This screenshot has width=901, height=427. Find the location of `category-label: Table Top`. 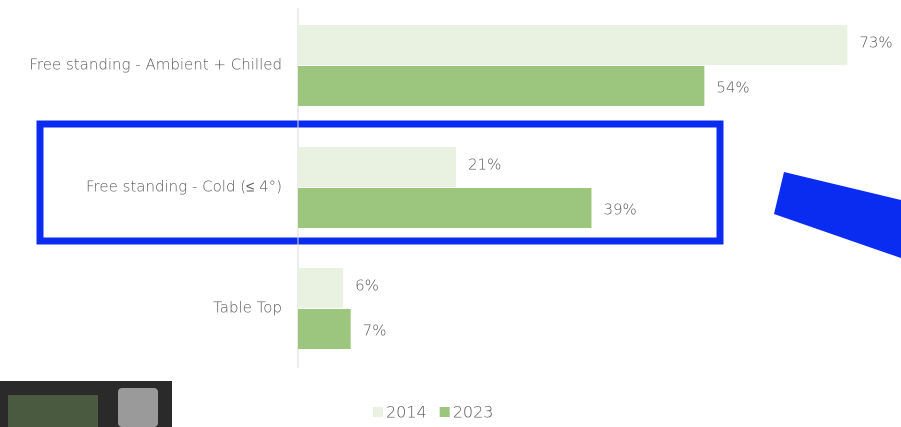

category-label: Table Top is located at coordinates (247, 308).